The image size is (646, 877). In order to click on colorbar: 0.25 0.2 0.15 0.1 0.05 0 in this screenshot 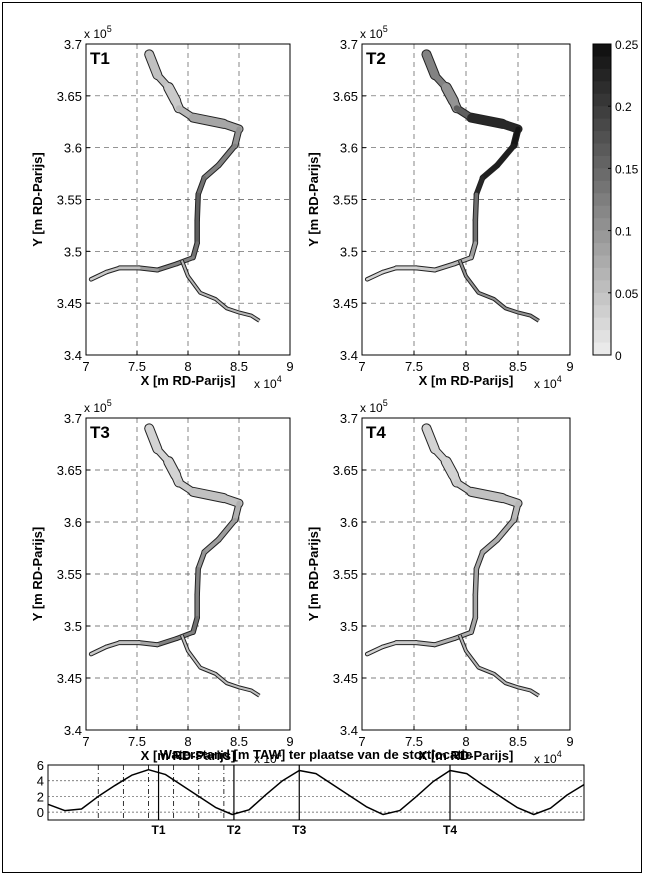, I will do `click(615, 200)`.